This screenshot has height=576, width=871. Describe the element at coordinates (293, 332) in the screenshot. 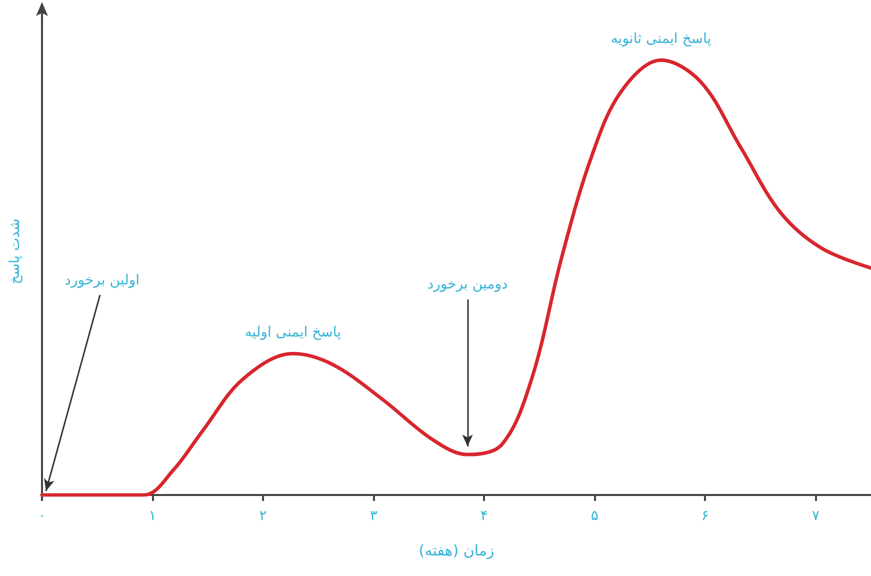

I see `annotation: پاسخ ایمنی اولیه` at that location.